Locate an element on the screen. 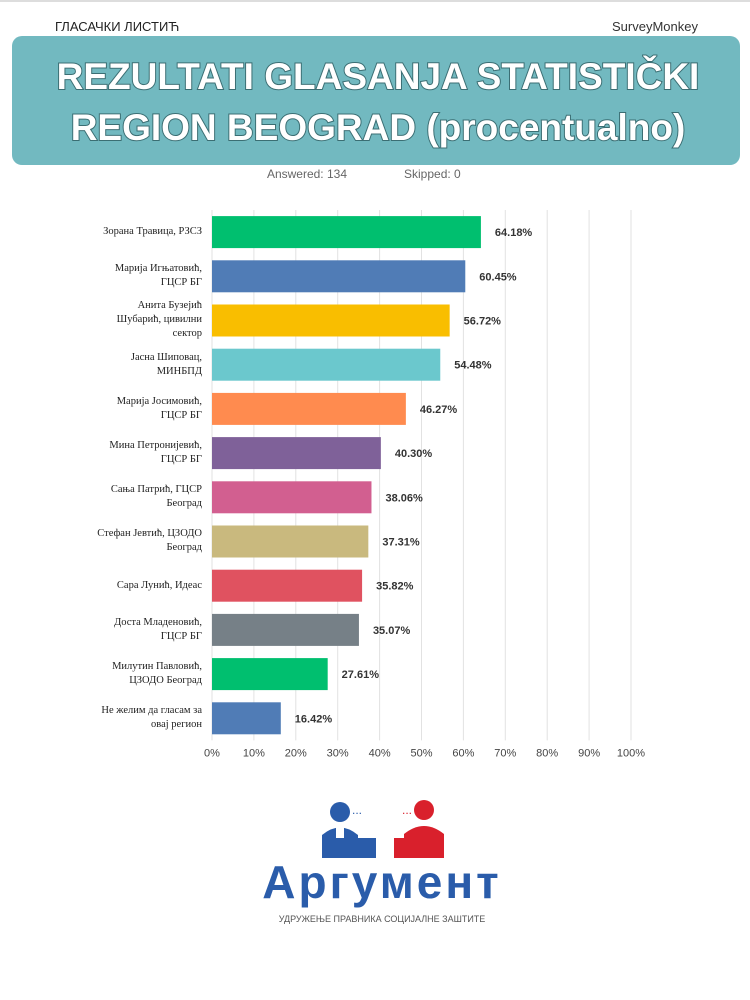 Image resolution: width=750 pixels, height=1000 pixels. x-tick-label: 80% is located at coordinates (547, 753).